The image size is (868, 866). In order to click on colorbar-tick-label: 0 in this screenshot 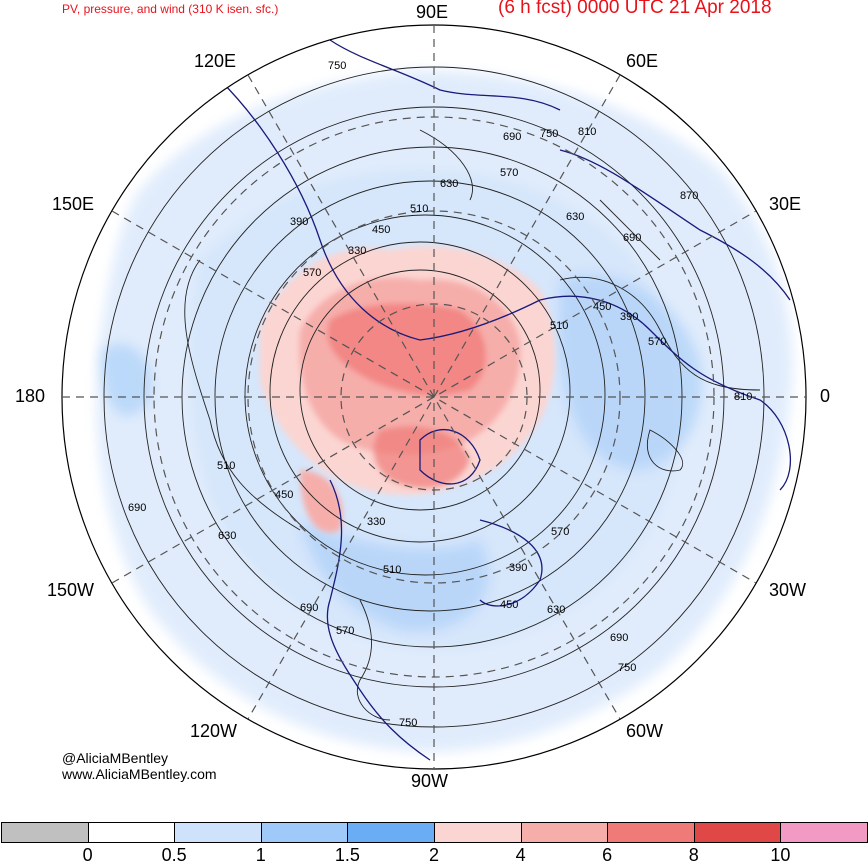, I will do `click(87, 855)`.